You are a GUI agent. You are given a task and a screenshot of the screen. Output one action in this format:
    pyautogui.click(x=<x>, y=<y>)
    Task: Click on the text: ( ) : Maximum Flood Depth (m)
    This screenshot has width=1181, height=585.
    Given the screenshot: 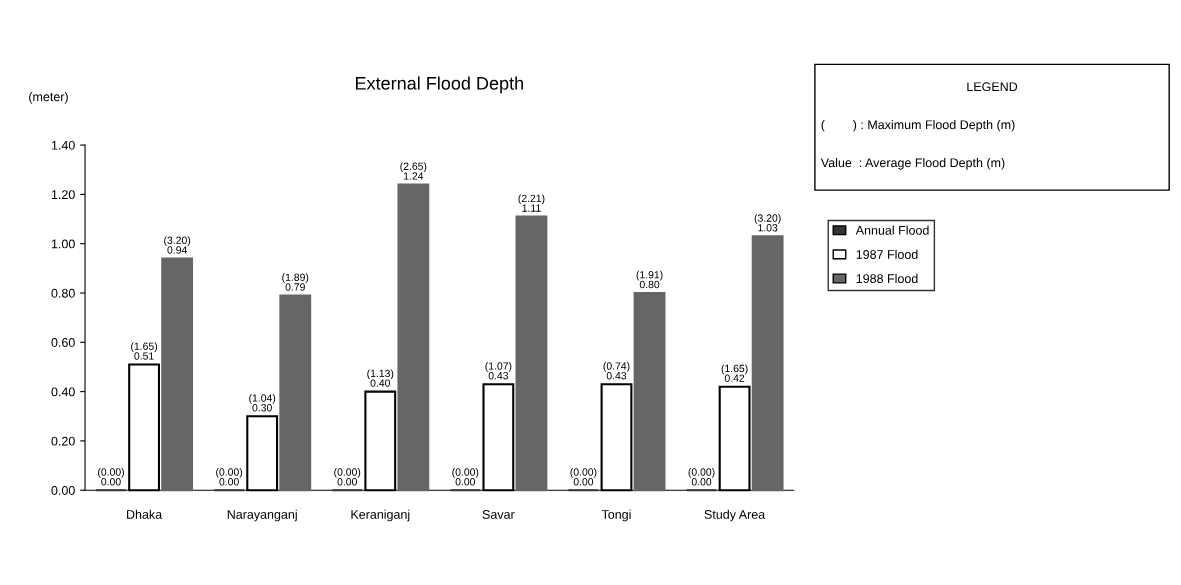 What is the action you would take?
    pyautogui.click(x=918, y=125)
    